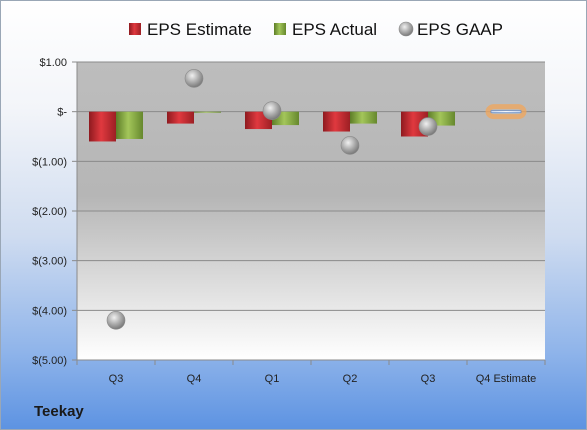 Image resolution: width=587 pixels, height=430 pixels. I want to click on x-axis: Q3 Q4 Q1 Q2 Q3 Q4 Estimate, so click(311, 372).